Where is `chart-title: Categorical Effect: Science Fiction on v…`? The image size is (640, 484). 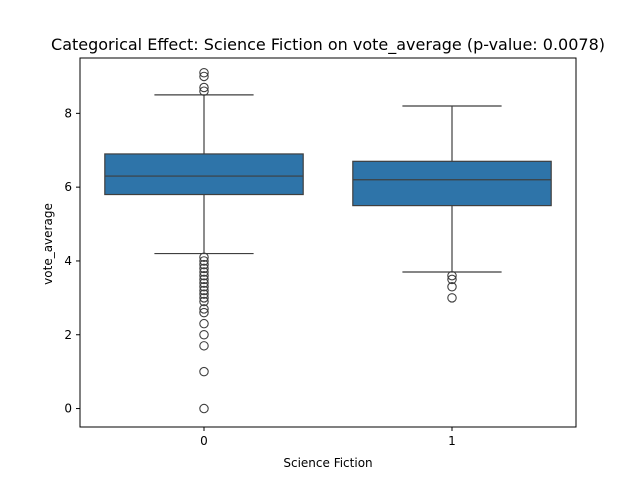
chart-title: Categorical Effect: Science Fiction on v… is located at coordinates (328, 45).